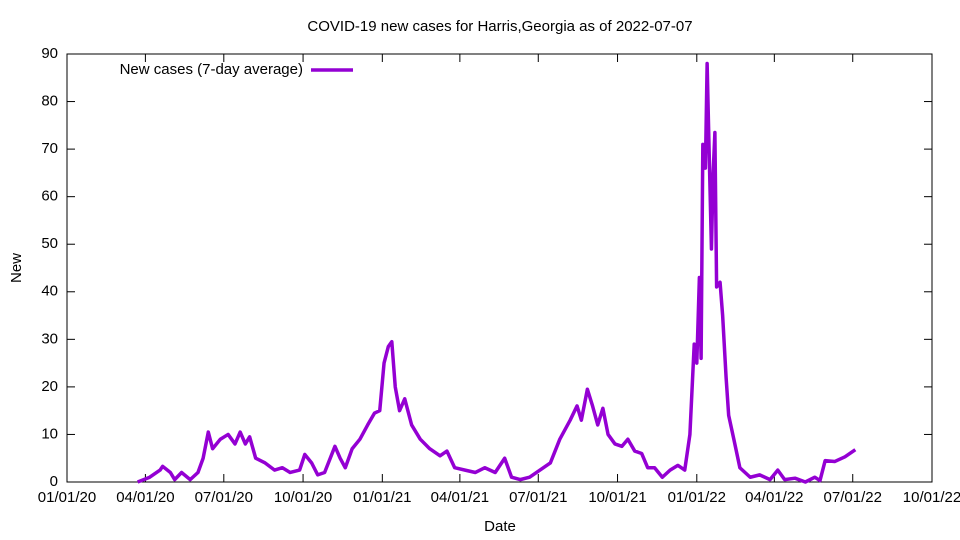  What do you see at coordinates (382, 497) in the screenshot?
I see `x-tick-label: 01/01/21` at bounding box center [382, 497].